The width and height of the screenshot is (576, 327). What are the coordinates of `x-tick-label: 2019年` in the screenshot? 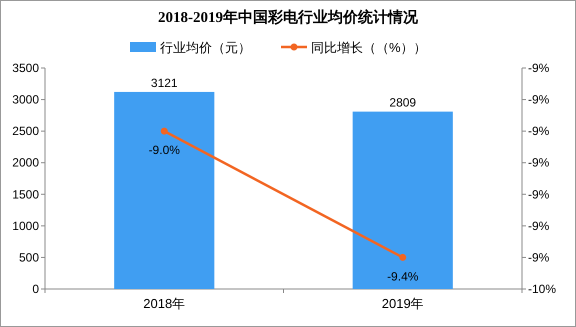 It's located at (403, 303).